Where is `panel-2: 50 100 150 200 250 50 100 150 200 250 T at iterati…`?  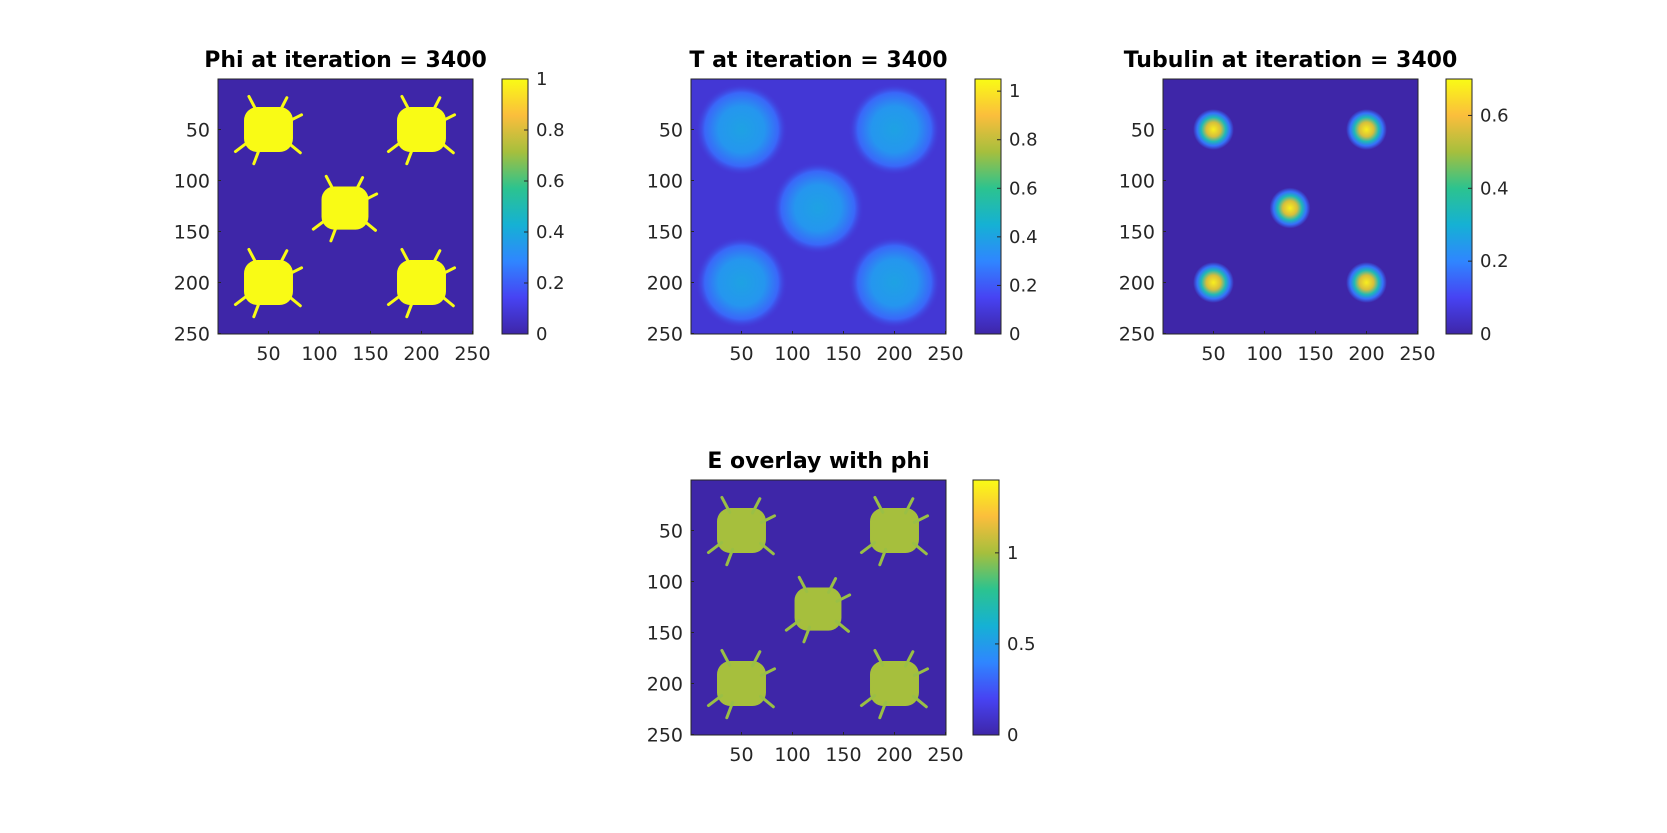
panel-2: 50 100 150 200 250 50 100 150 200 250 T at iterati… is located at coordinates (842, 206).